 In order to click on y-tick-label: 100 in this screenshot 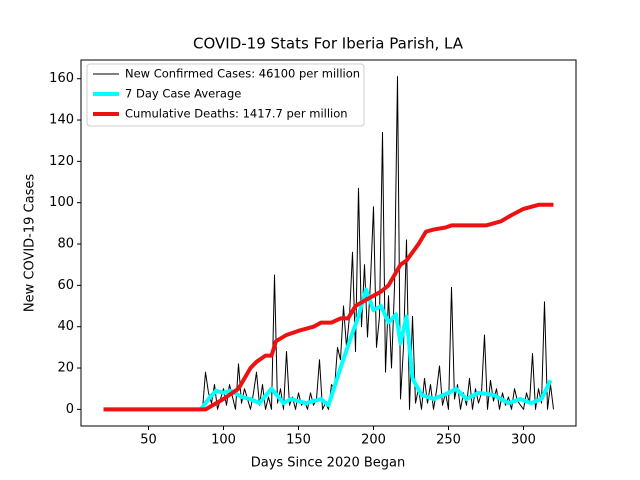, I will do `click(61, 202)`.